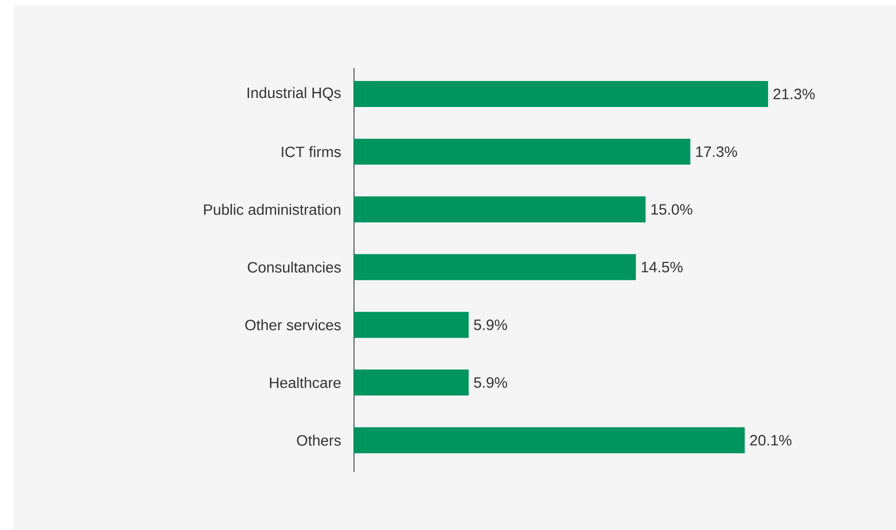 The width and height of the screenshot is (896, 530). I want to click on y-tick-label: Public administration, so click(272, 209).